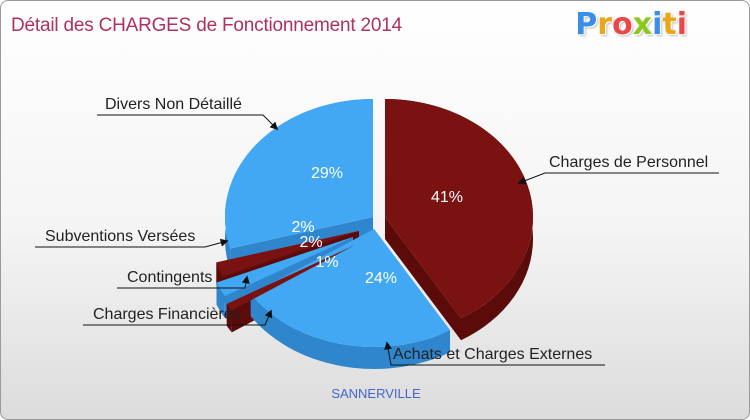 This screenshot has width=750, height=420. Describe the element at coordinates (642, 24) in the screenshot. I see `logo-letter: x` at that location.